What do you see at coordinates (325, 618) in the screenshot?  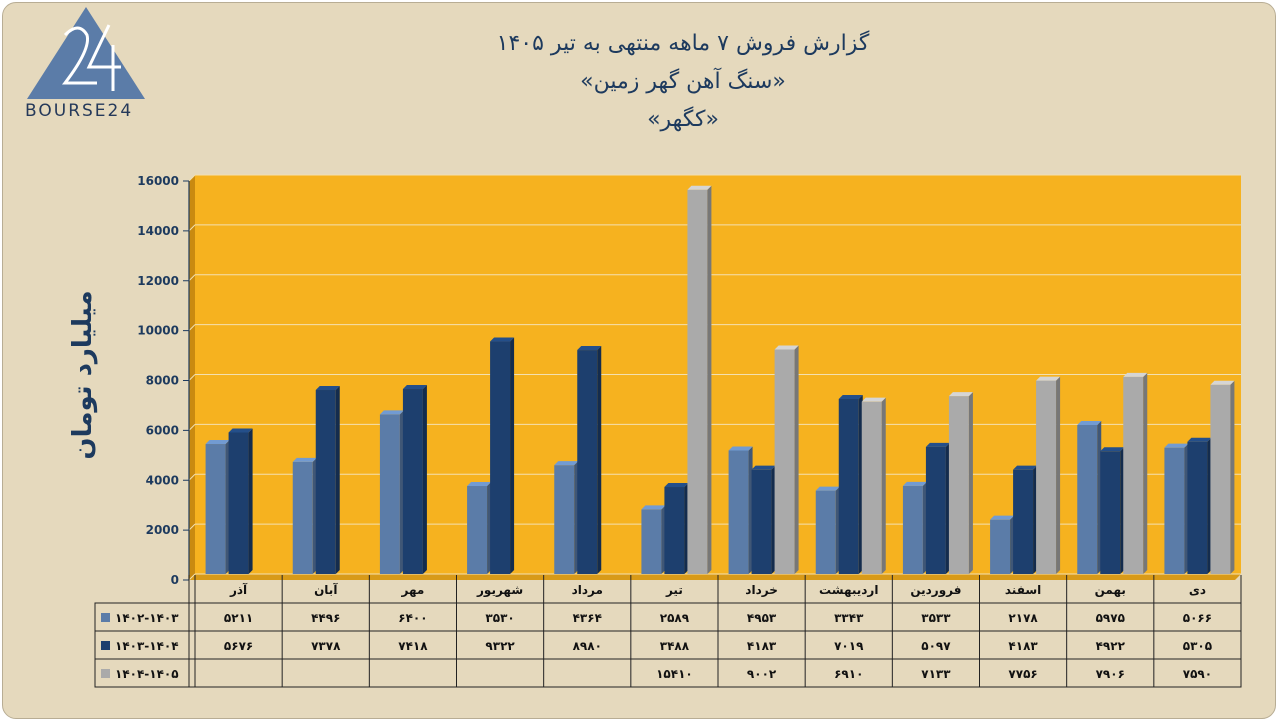 I see `data-label: ۴۴۹۶` at bounding box center [325, 618].